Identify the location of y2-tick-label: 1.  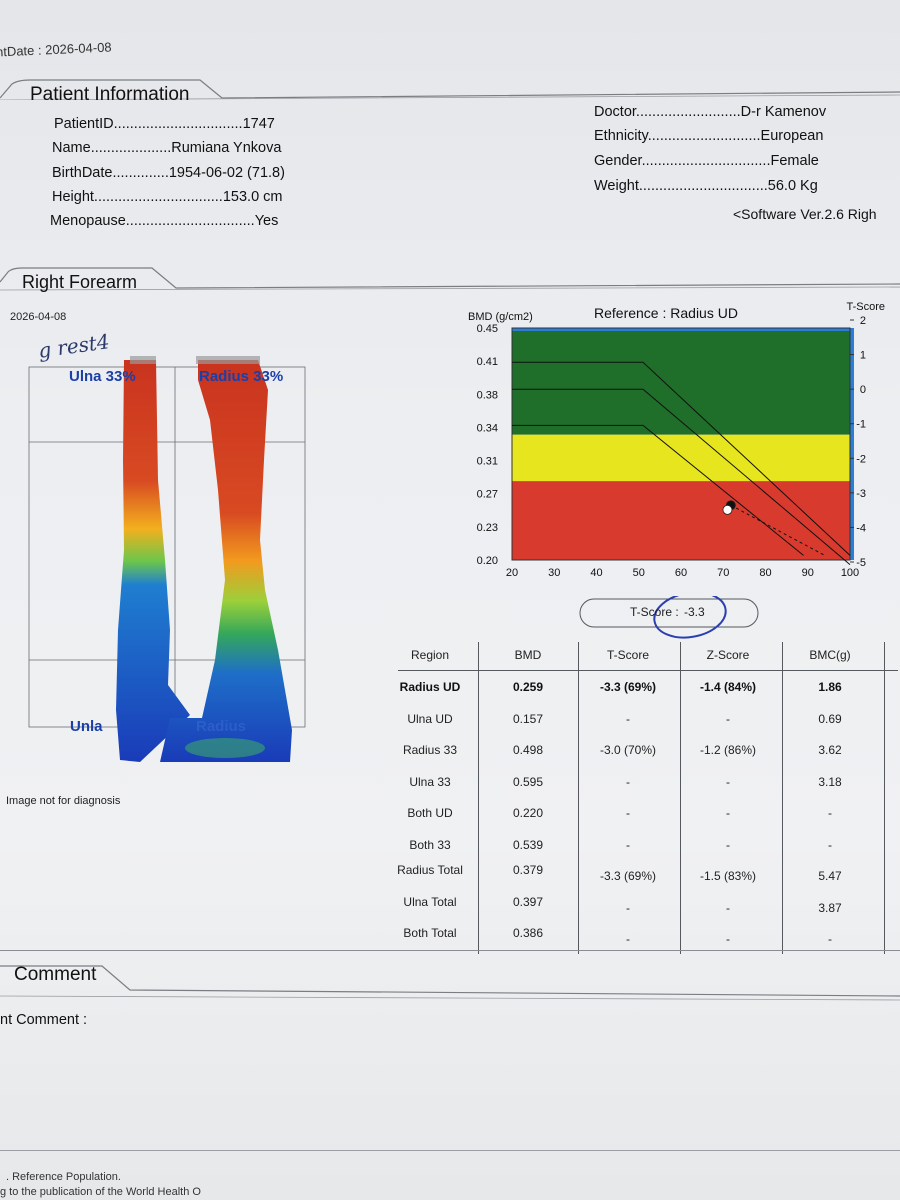
(863, 356).